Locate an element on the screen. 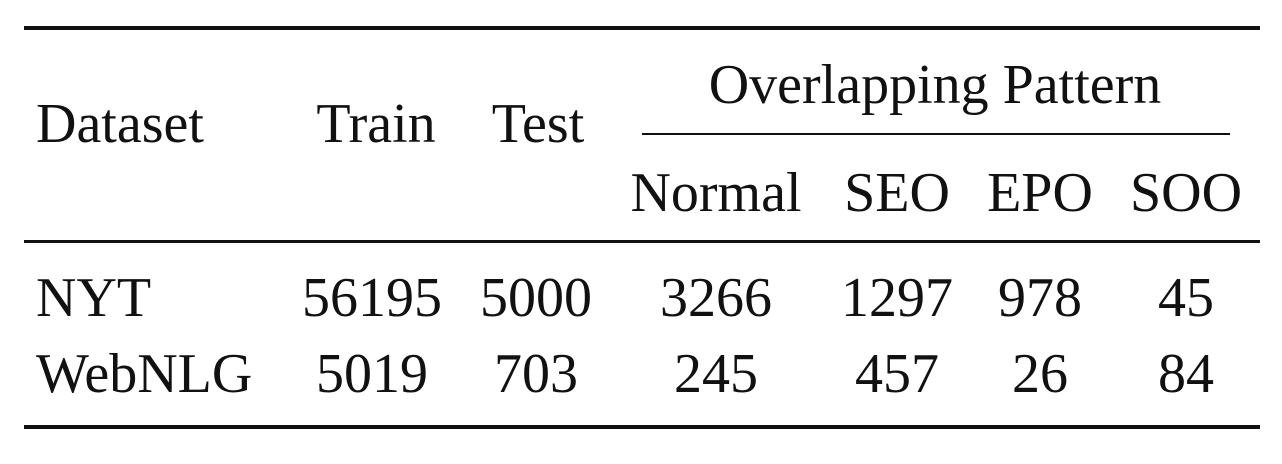  row-webnlg-test: 703 is located at coordinates (536, 374).